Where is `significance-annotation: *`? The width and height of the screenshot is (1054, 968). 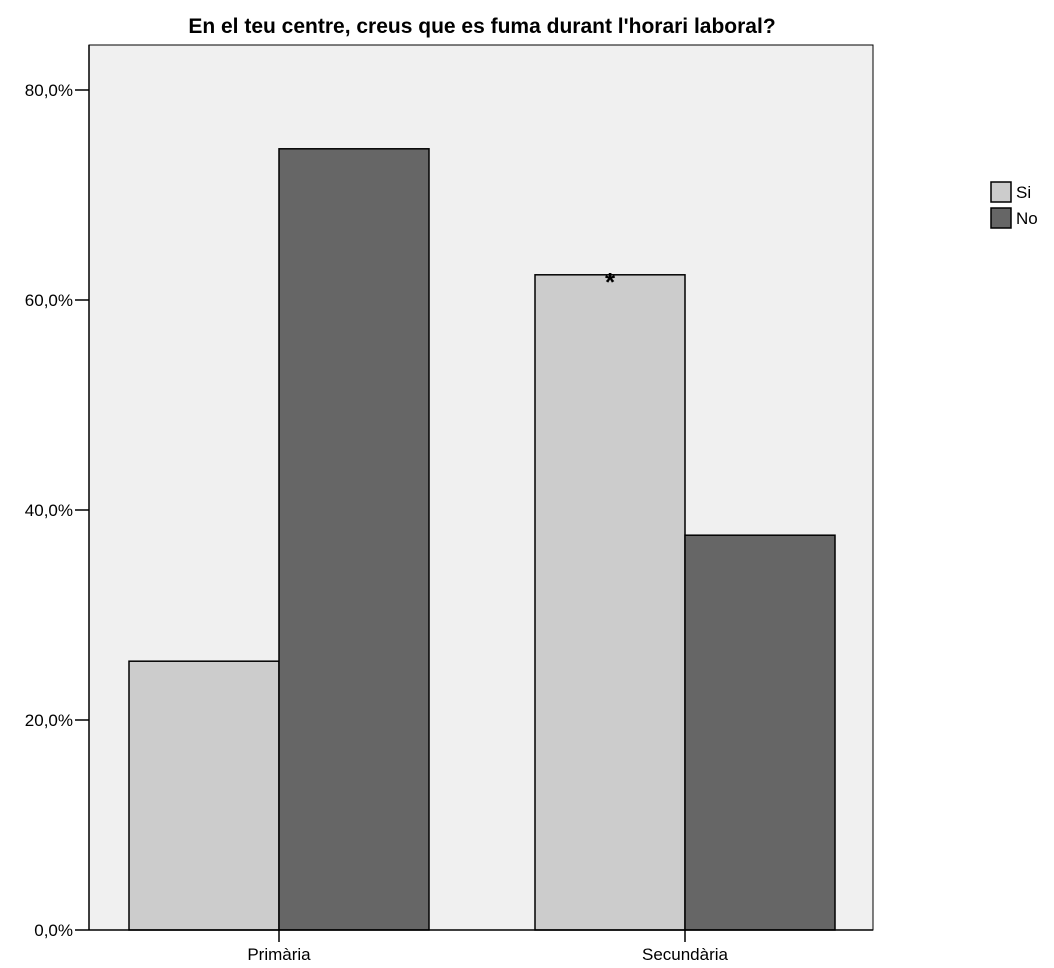 significance-annotation: * is located at coordinates (610, 282).